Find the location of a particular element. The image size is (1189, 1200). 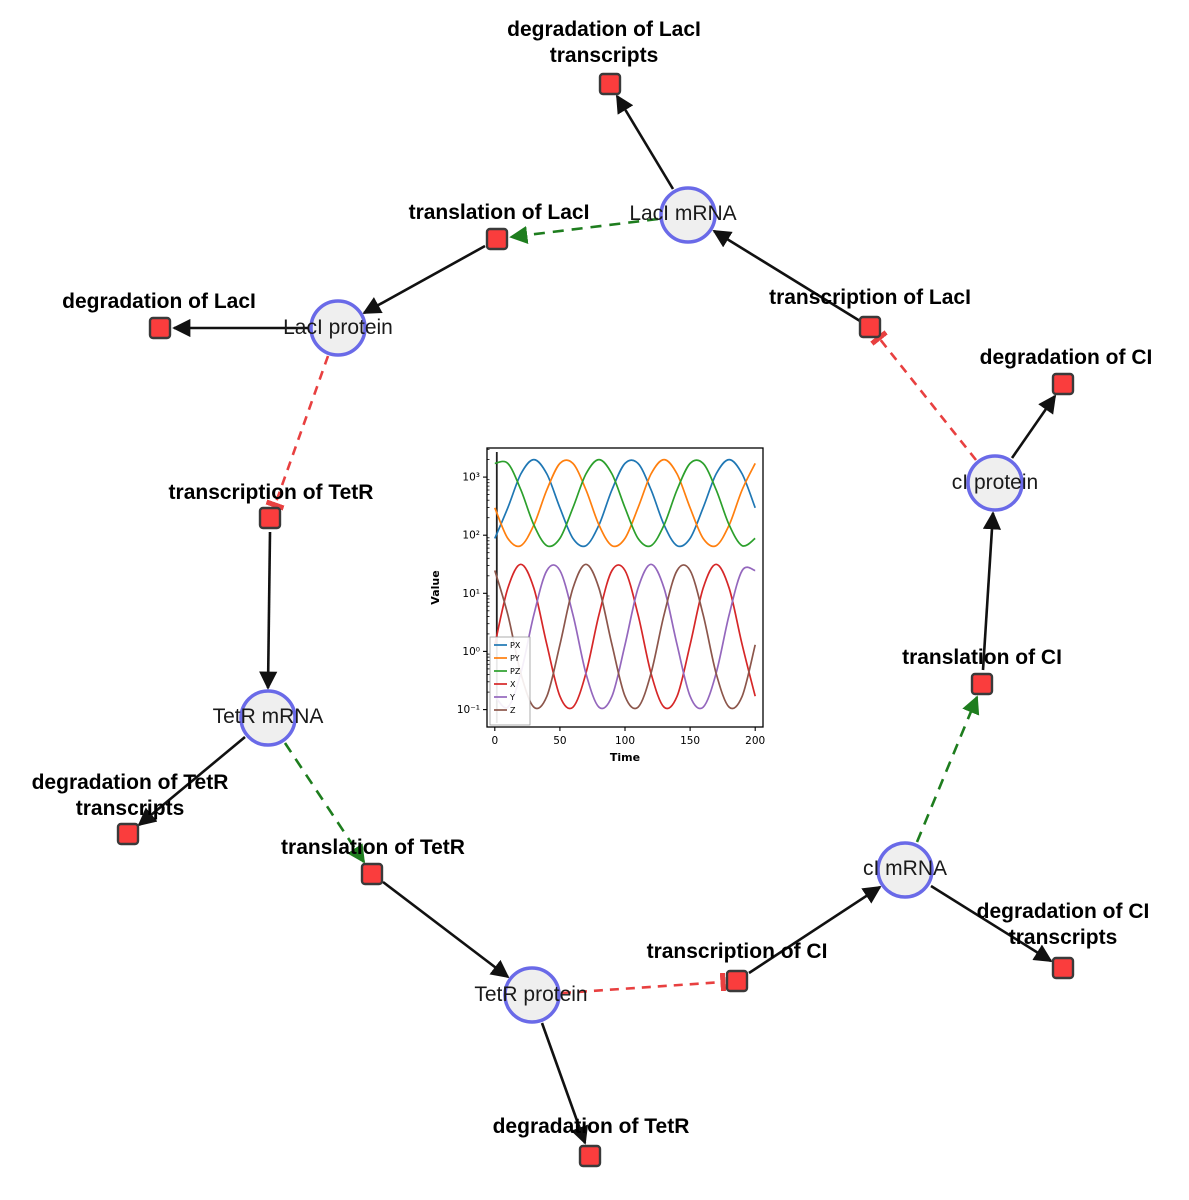

edge-translation-laci-to-laci-protein is located at coordinates (424, 279).